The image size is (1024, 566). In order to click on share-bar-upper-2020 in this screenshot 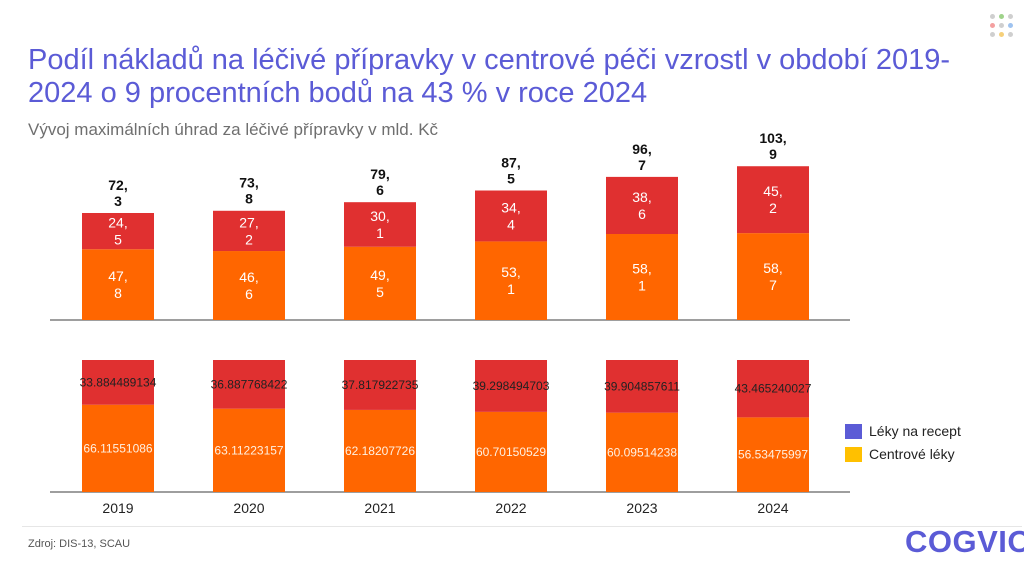, I will do `click(249, 384)`.